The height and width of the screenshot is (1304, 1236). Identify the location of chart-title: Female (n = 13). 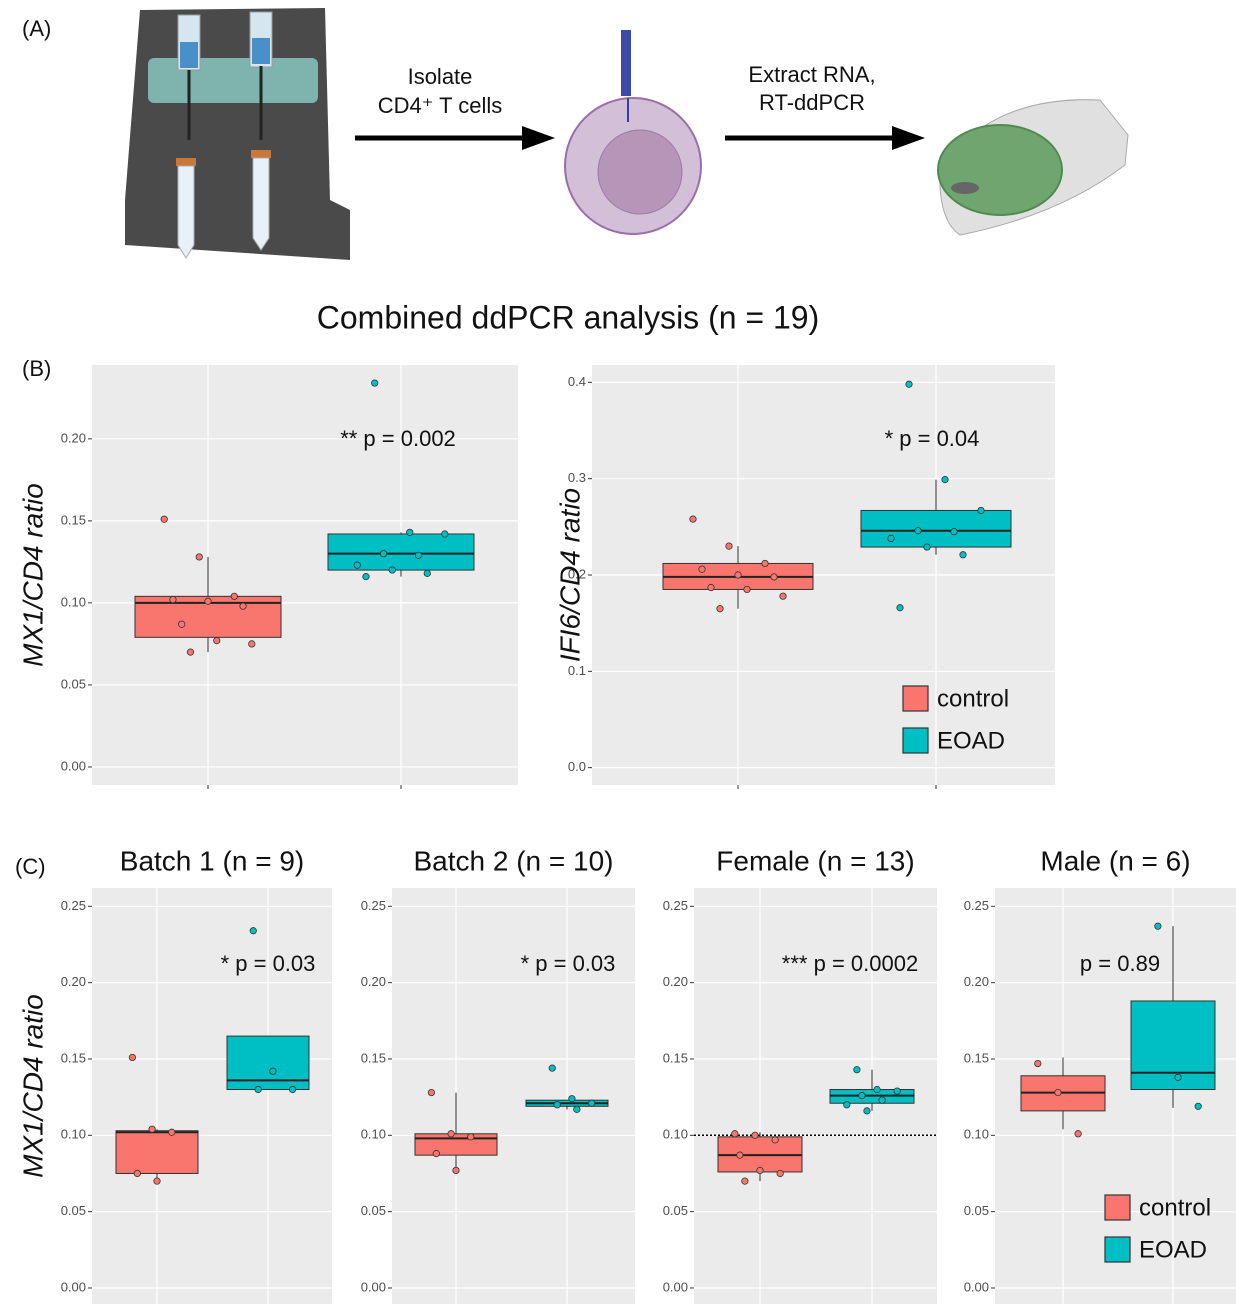
(815, 860).